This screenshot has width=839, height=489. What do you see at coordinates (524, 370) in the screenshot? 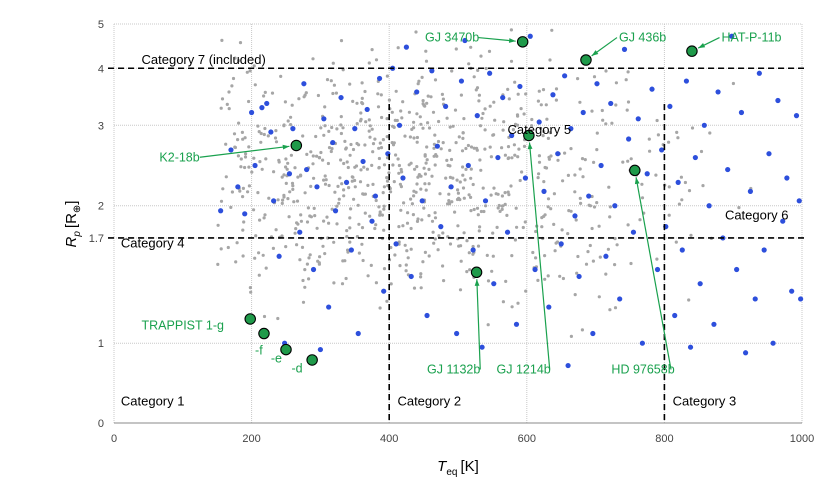
I see `planet-label-9: GJ 1214b` at bounding box center [524, 370].